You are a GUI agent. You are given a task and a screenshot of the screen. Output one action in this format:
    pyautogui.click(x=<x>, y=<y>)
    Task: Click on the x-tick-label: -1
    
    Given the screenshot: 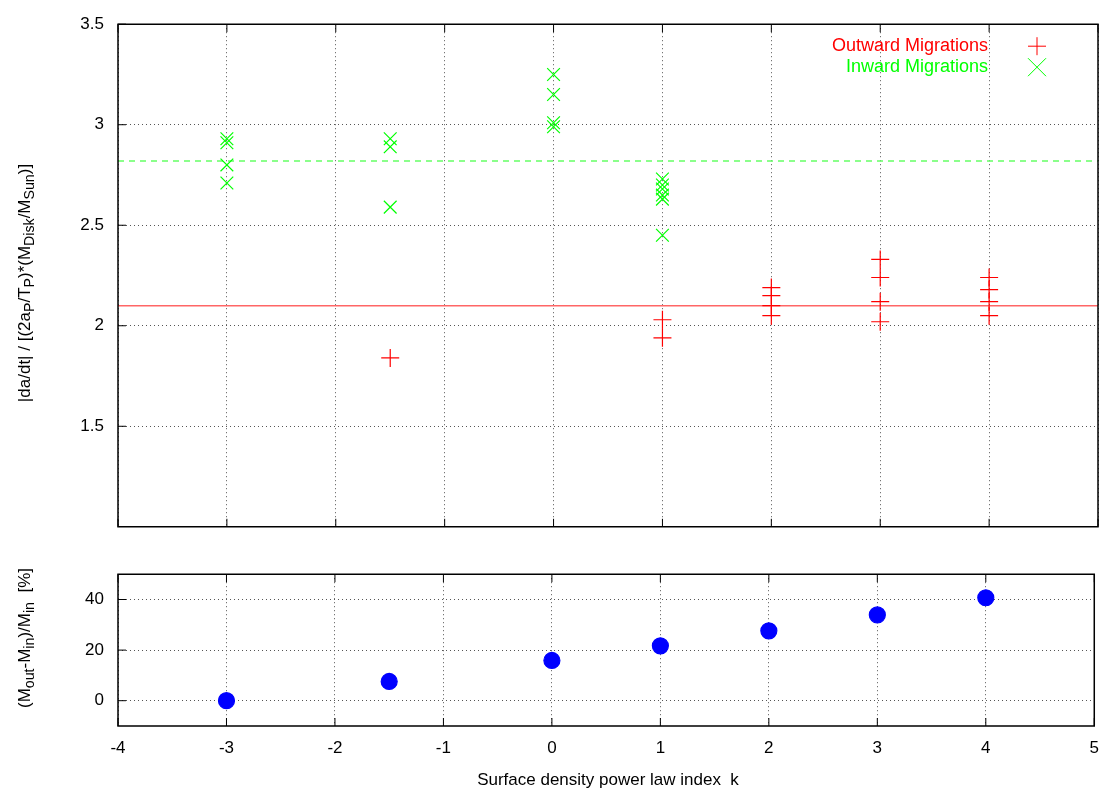 What is the action you would take?
    pyautogui.click(x=443, y=747)
    